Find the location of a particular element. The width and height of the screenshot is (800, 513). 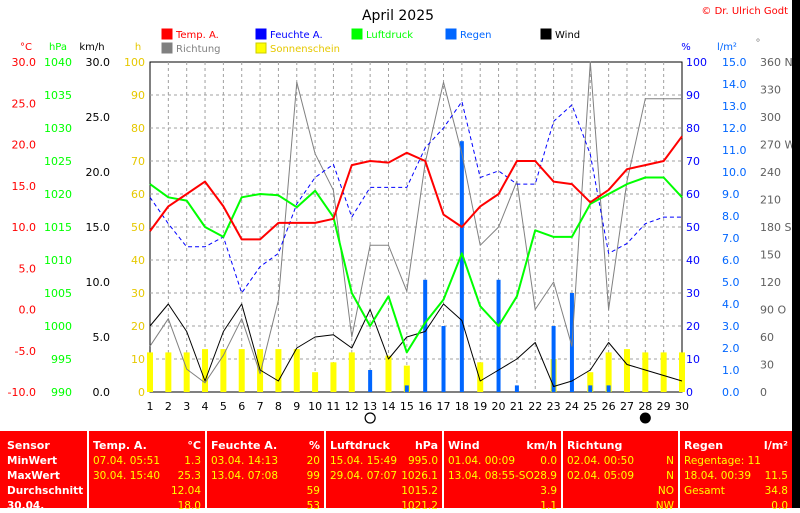

humidity-axis-tick-label: 100 is located at coordinates (696, 62).